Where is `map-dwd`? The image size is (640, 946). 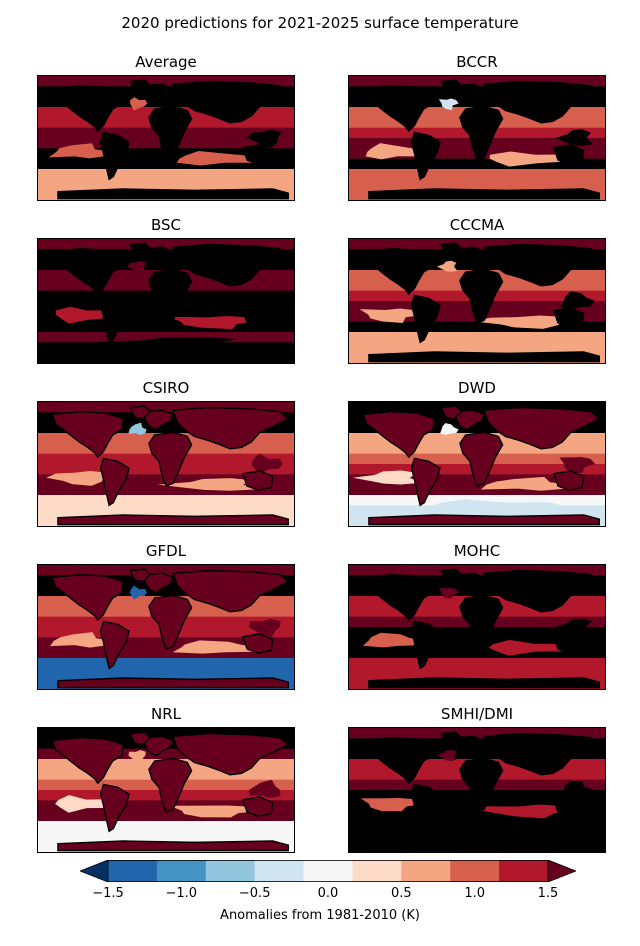
map-dwd is located at coordinates (477, 464).